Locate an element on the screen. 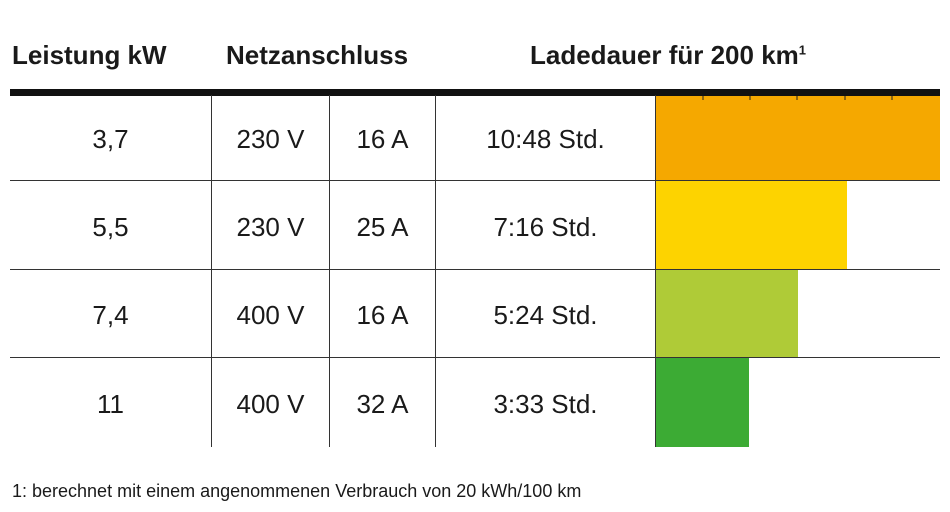 Image resolution: width=950 pixels, height=512 pixels. header-charging-duration-text: Ladedauer für 200 km is located at coordinates (664, 55).